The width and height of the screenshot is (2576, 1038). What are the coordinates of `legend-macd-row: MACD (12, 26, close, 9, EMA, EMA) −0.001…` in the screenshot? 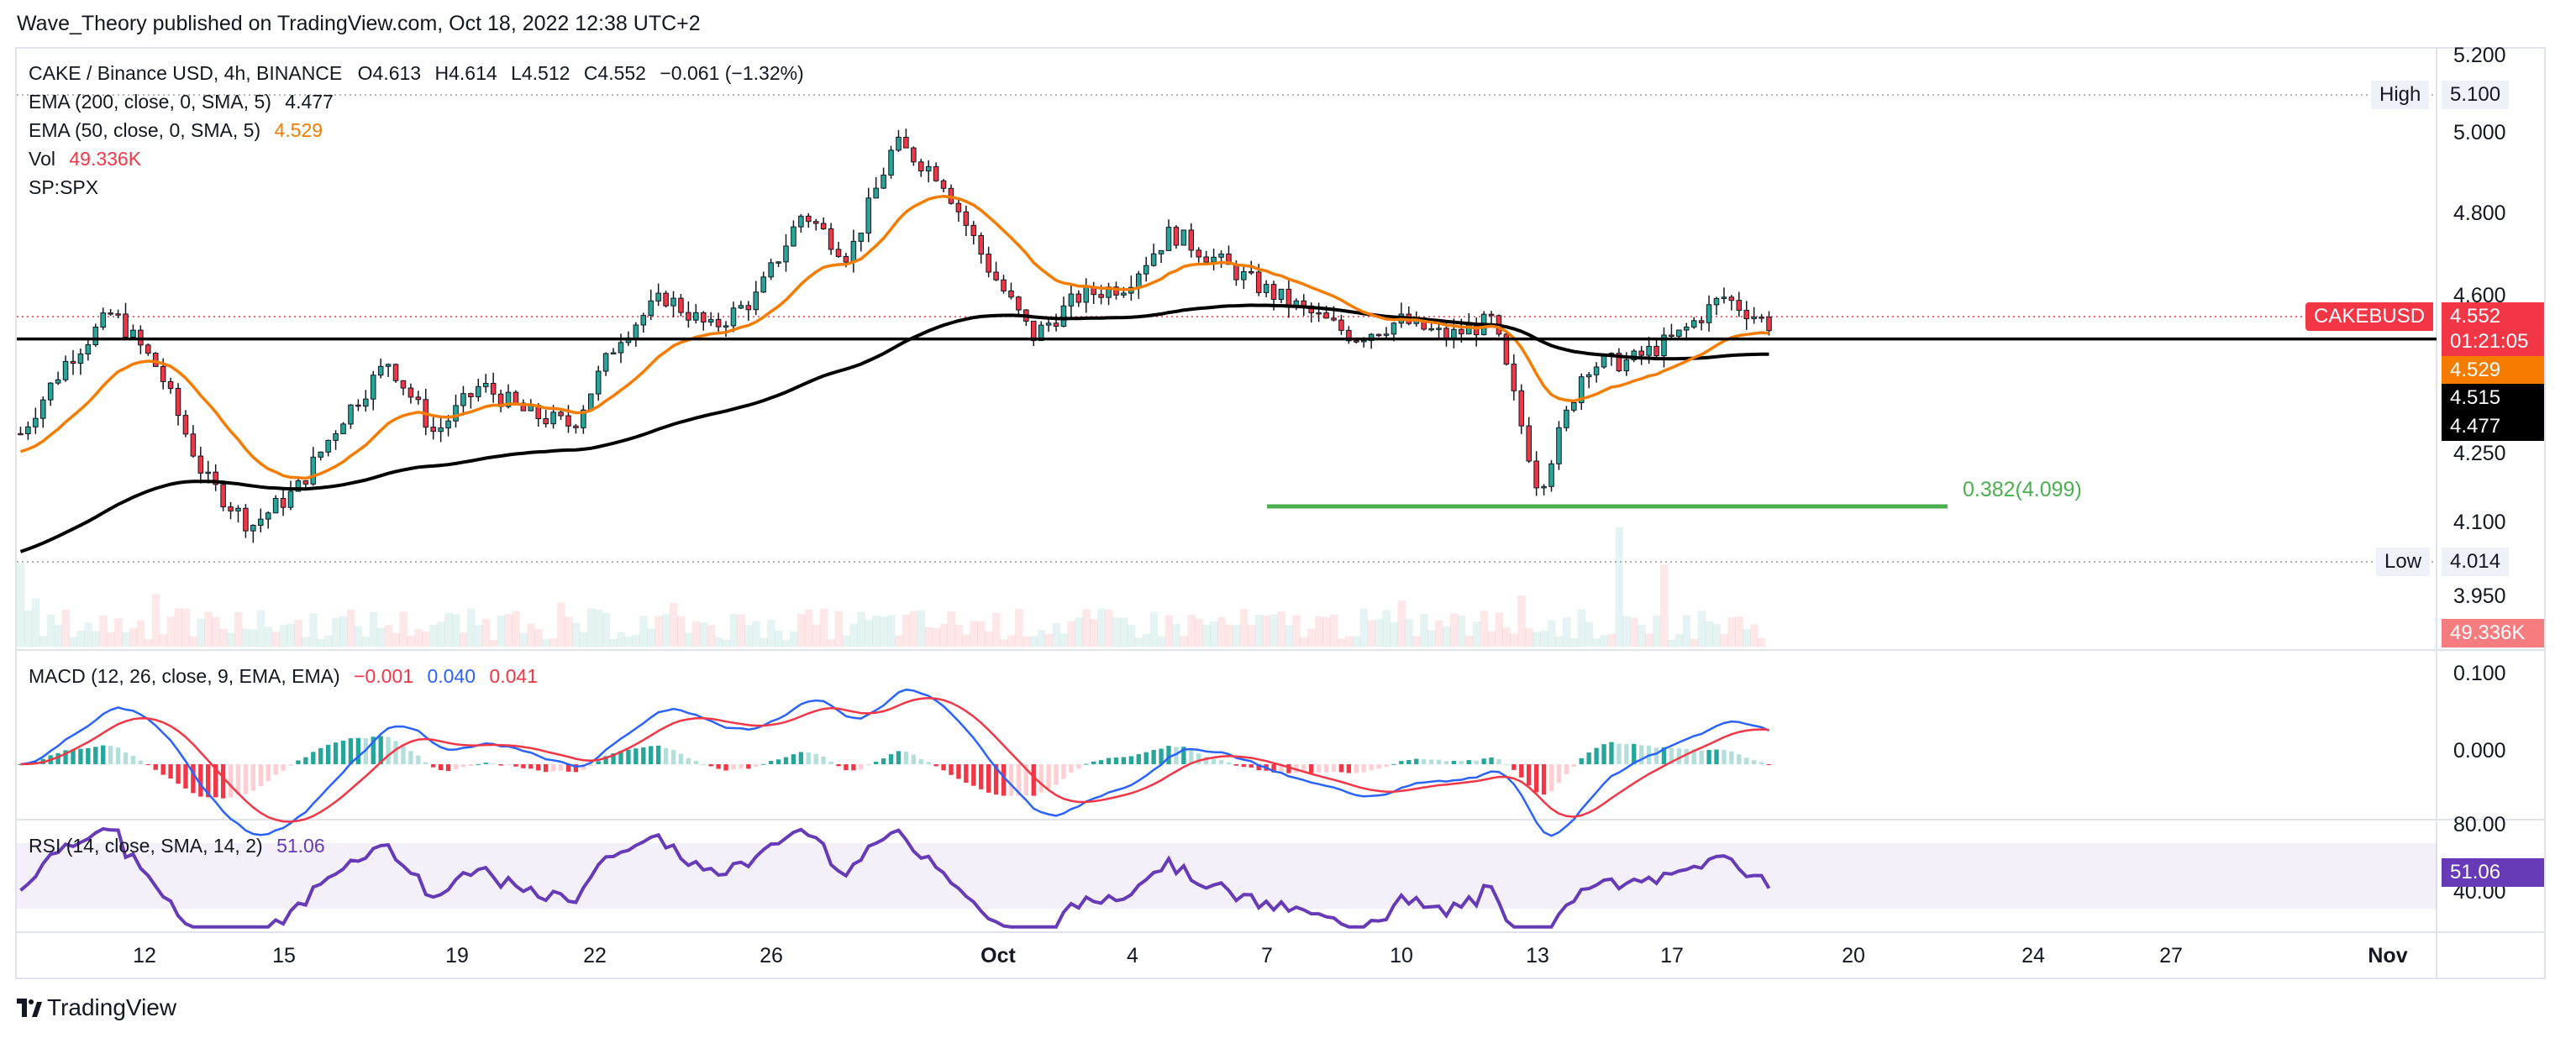 It's located at (283, 676).